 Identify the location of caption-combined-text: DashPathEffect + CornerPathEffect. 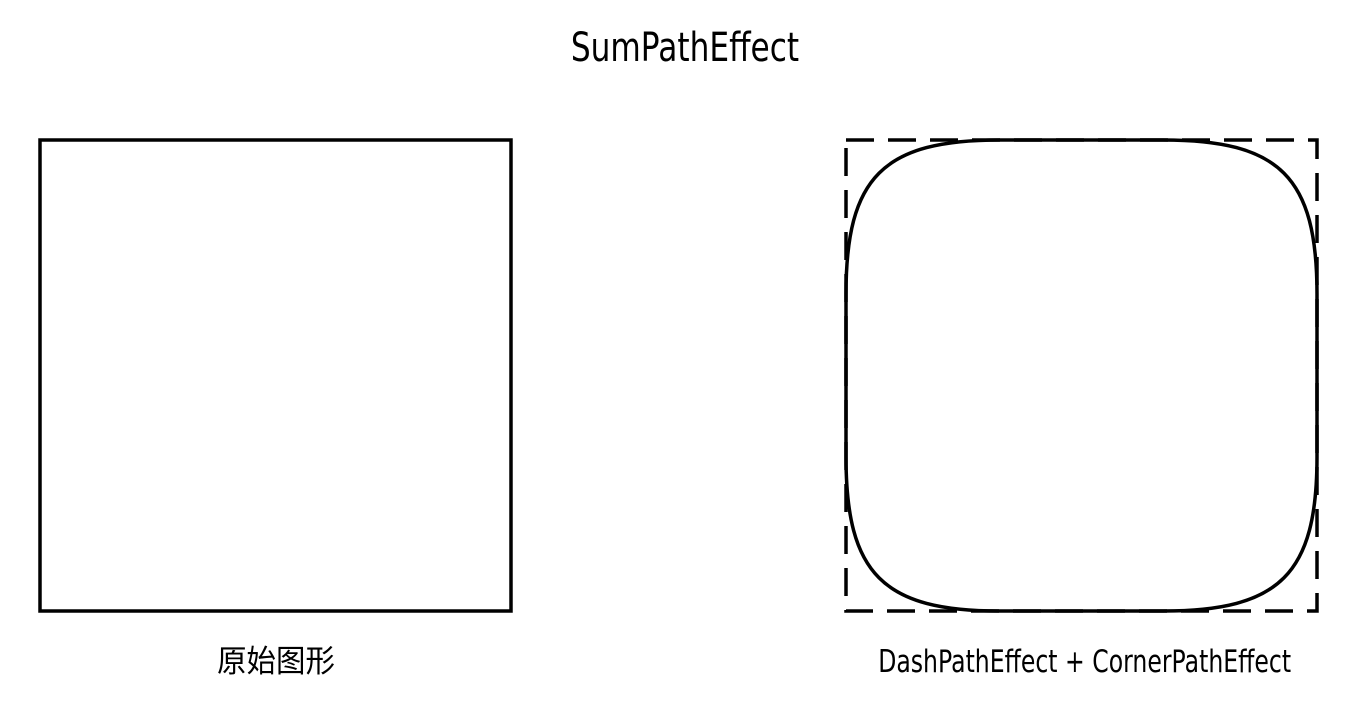
(1085, 662).